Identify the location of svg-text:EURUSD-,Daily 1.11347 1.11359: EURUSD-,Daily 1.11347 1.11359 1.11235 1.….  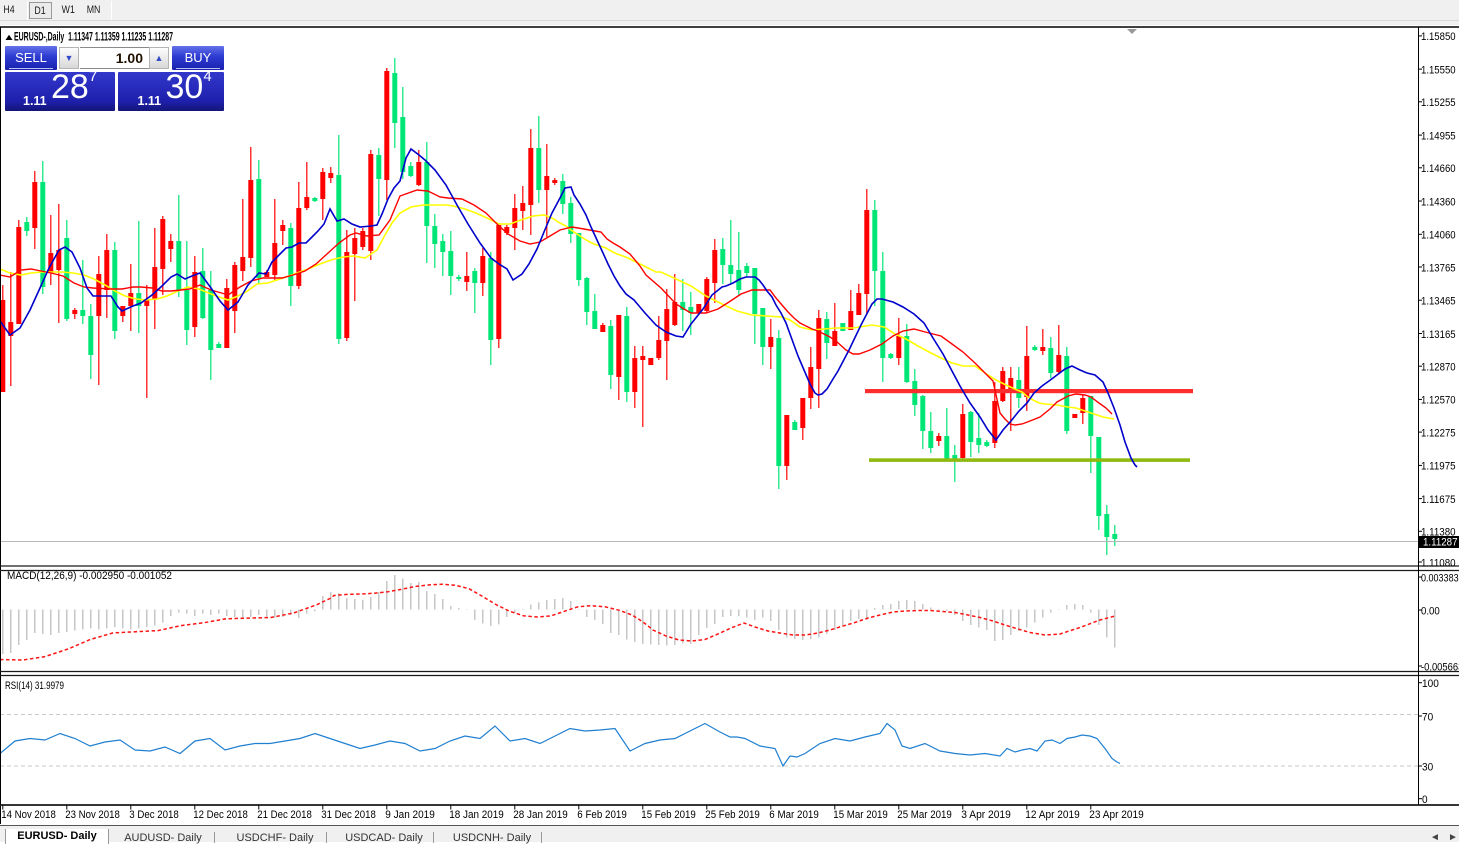
(93, 38).